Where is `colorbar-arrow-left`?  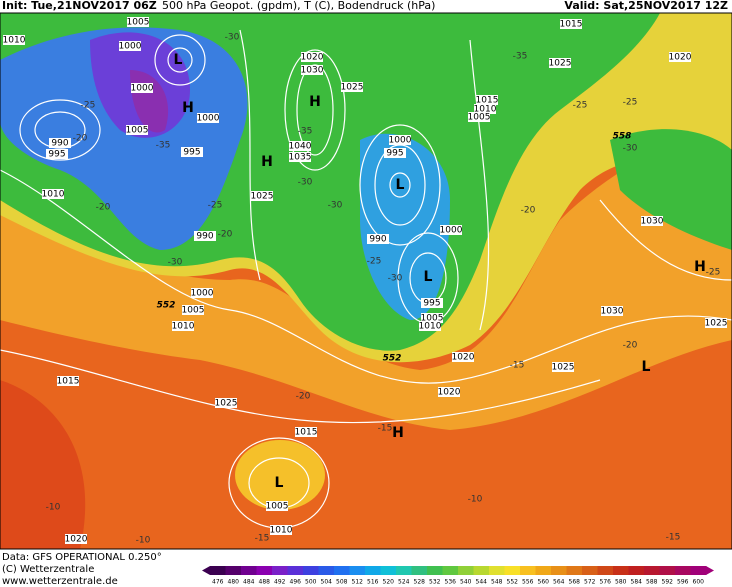 colorbar-arrow-left is located at coordinates (206, 570).